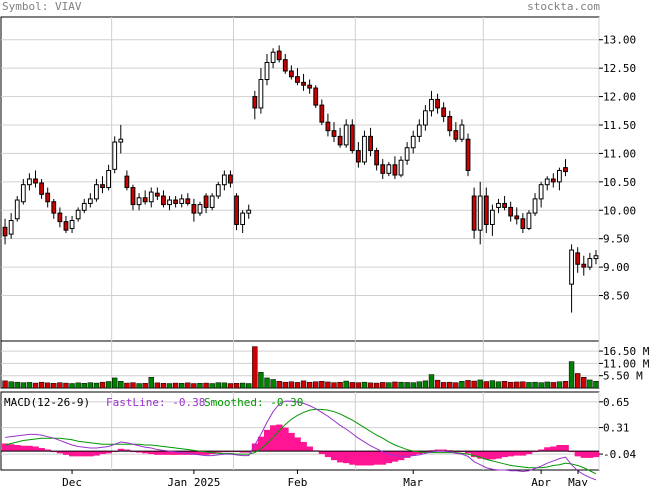 This screenshot has height=486, width=655. Describe the element at coordinates (616, 428) in the screenshot. I see `macd-tick-label: 0.31` at that location.